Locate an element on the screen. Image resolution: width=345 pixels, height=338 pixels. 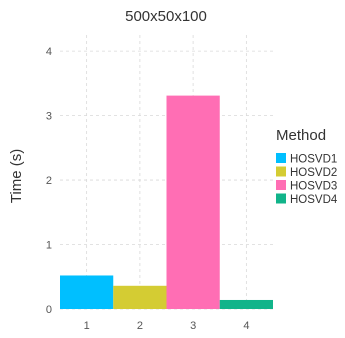
legend-label: HOSVD3 is located at coordinates (313, 187).